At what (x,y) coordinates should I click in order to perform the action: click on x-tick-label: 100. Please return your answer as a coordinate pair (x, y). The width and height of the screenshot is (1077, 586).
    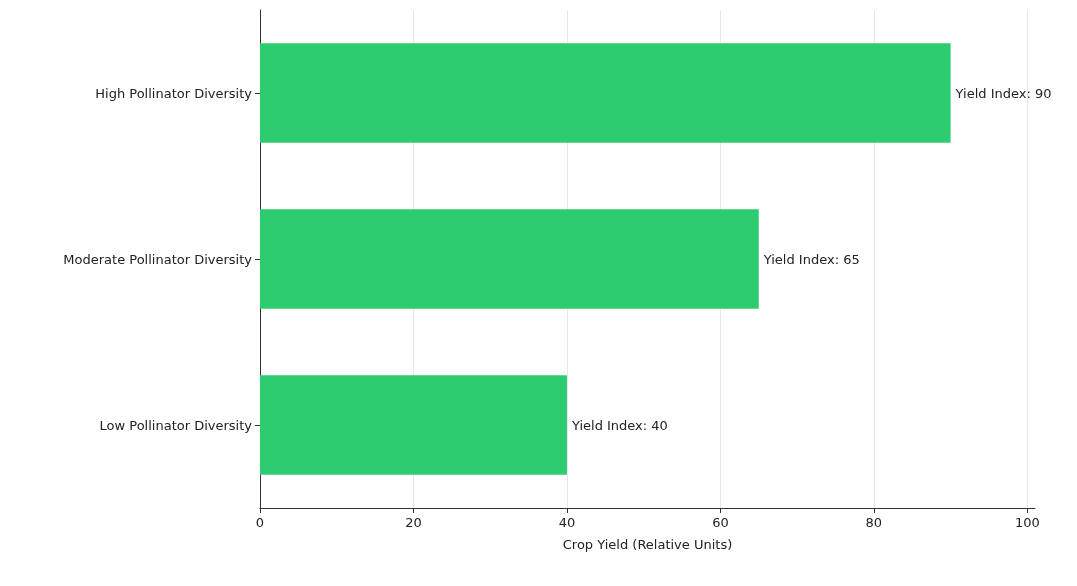
    Looking at the image, I should click on (1027, 522).